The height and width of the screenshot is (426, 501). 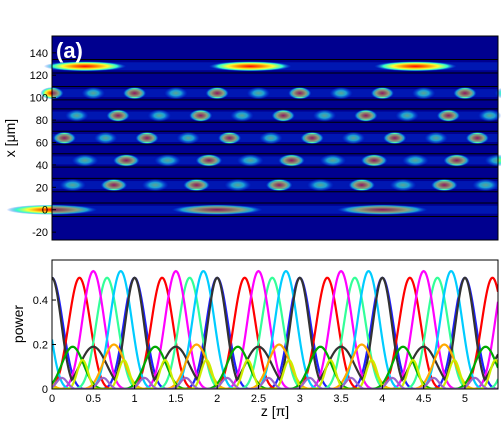 I want to click on line-chart-x-axis-label: z [π], so click(x=275, y=411).